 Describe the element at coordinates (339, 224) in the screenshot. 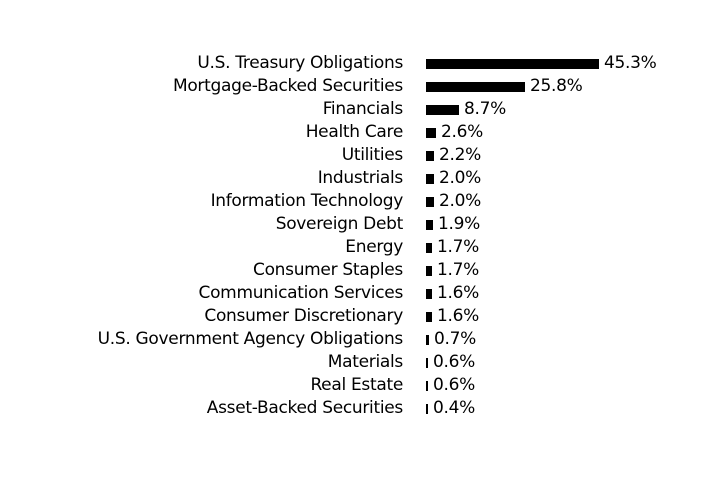

I see `category-label: Sovereign Debt` at that location.